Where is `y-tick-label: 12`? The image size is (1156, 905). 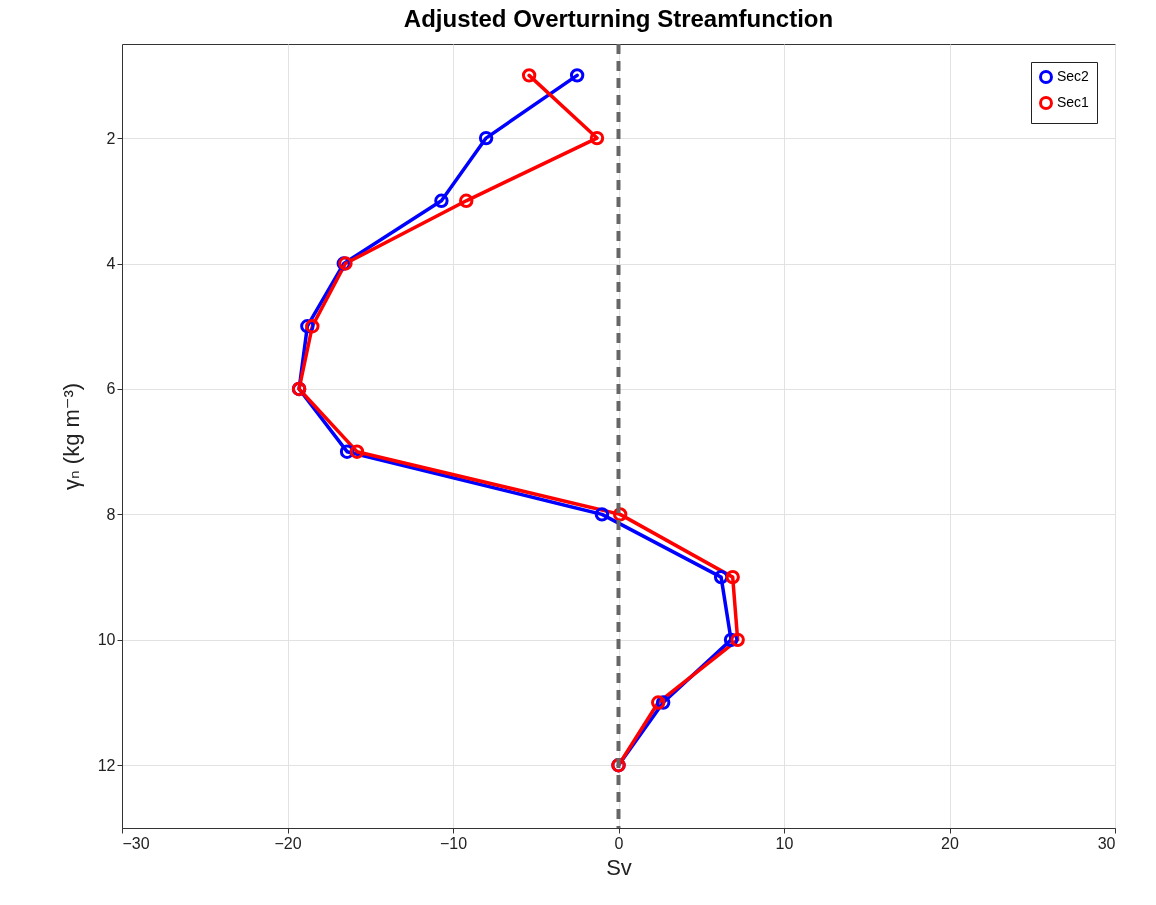 y-tick-label: 12 is located at coordinates (106, 765).